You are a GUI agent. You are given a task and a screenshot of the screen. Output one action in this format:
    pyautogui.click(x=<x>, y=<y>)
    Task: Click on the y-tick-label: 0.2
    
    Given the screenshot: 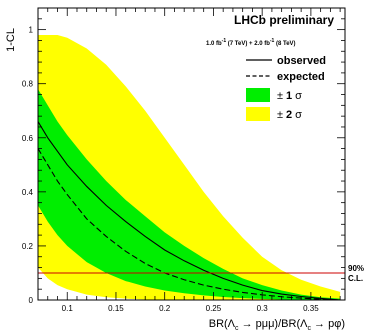 What is the action you would take?
    pyautogui.click(x=28, y=246)
    